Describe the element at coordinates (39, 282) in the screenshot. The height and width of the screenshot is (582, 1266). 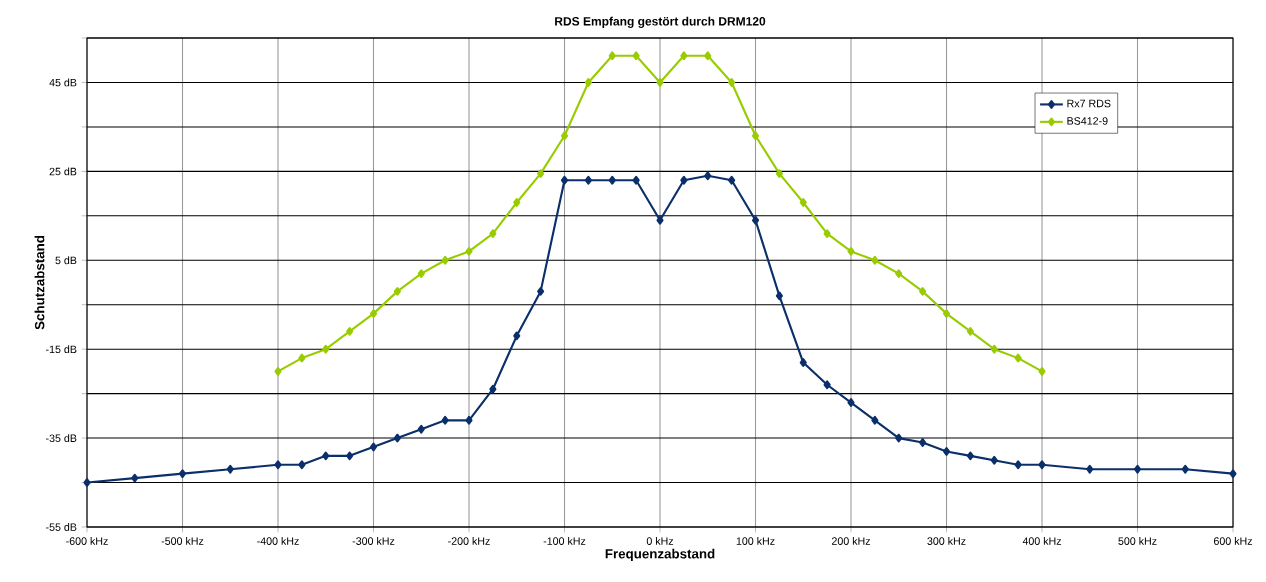
I see `y-axis-title: Schutzabstand` at that location.